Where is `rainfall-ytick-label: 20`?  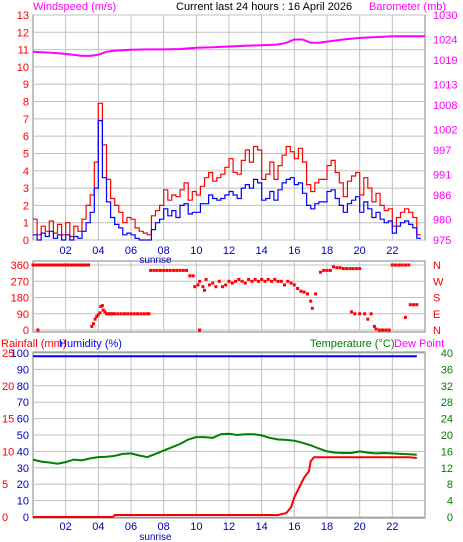 rainfall-ytick-label: 20 is located at coordinates (8, 387).